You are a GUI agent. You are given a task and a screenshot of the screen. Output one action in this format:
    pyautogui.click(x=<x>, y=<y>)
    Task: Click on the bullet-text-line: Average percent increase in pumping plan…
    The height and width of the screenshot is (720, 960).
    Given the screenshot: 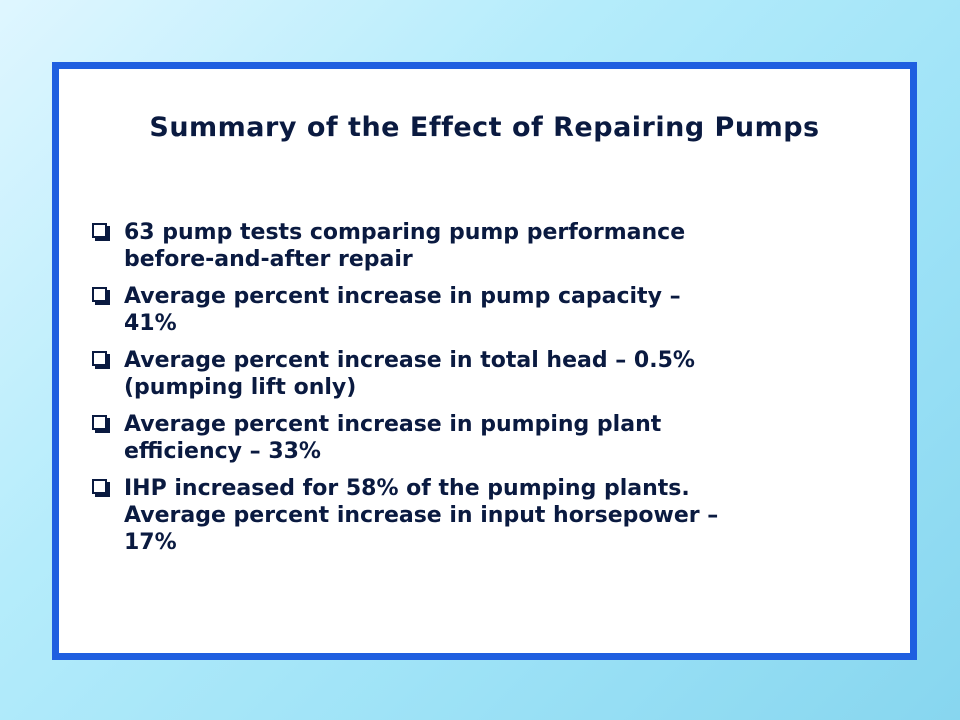 What is the action you would take?
    pyautogui.click(x=393, y=424)
    